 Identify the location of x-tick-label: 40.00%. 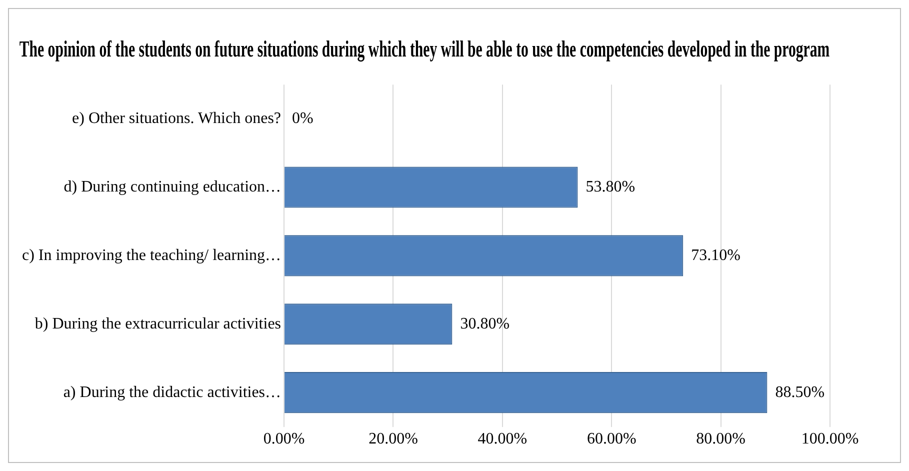
(503, 439).